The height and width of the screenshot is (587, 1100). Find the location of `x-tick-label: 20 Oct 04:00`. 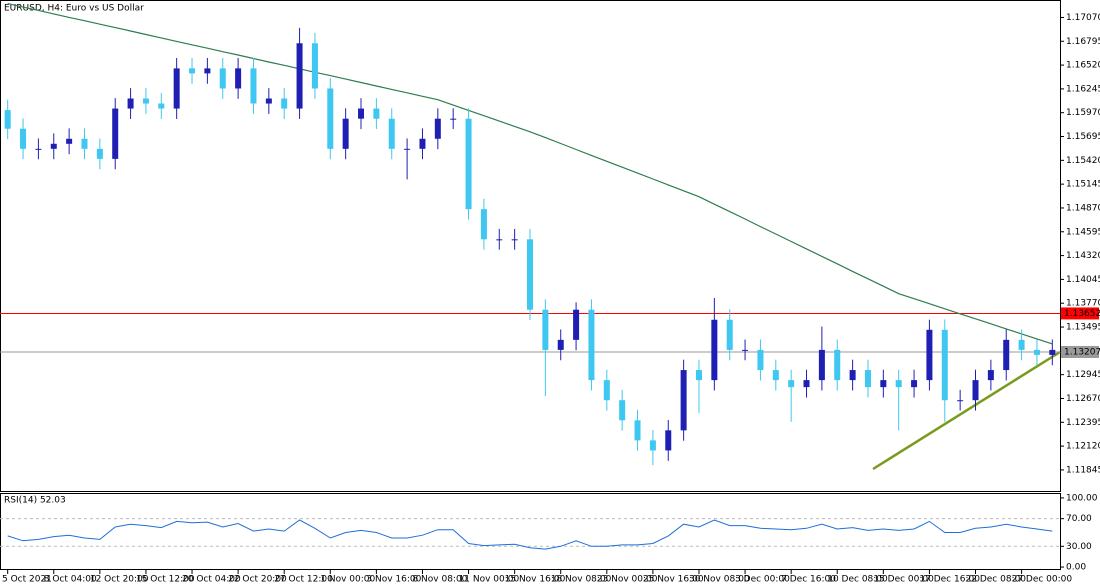

x-tick-label: 20 Oct 04:00 is located at coordinates (211, 580).